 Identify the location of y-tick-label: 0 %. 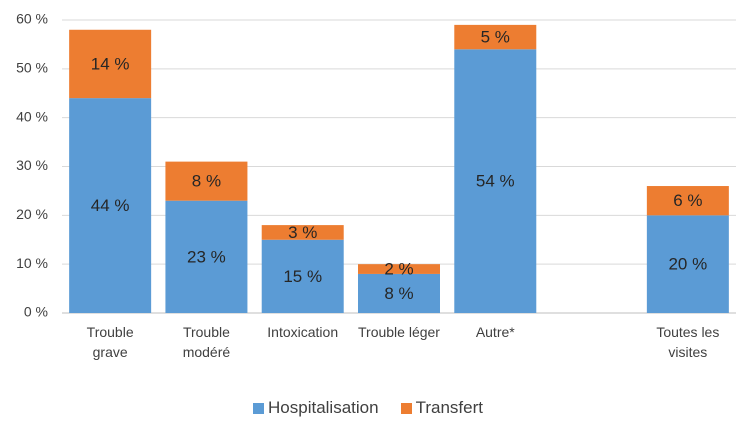
(36, 312).